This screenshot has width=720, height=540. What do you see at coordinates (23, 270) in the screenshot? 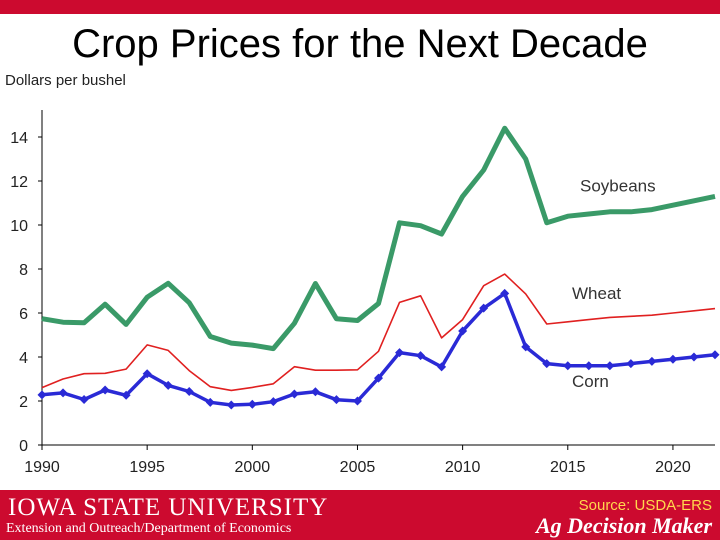
I see `y-tick-label: 8` at bounding box center [23, 270].